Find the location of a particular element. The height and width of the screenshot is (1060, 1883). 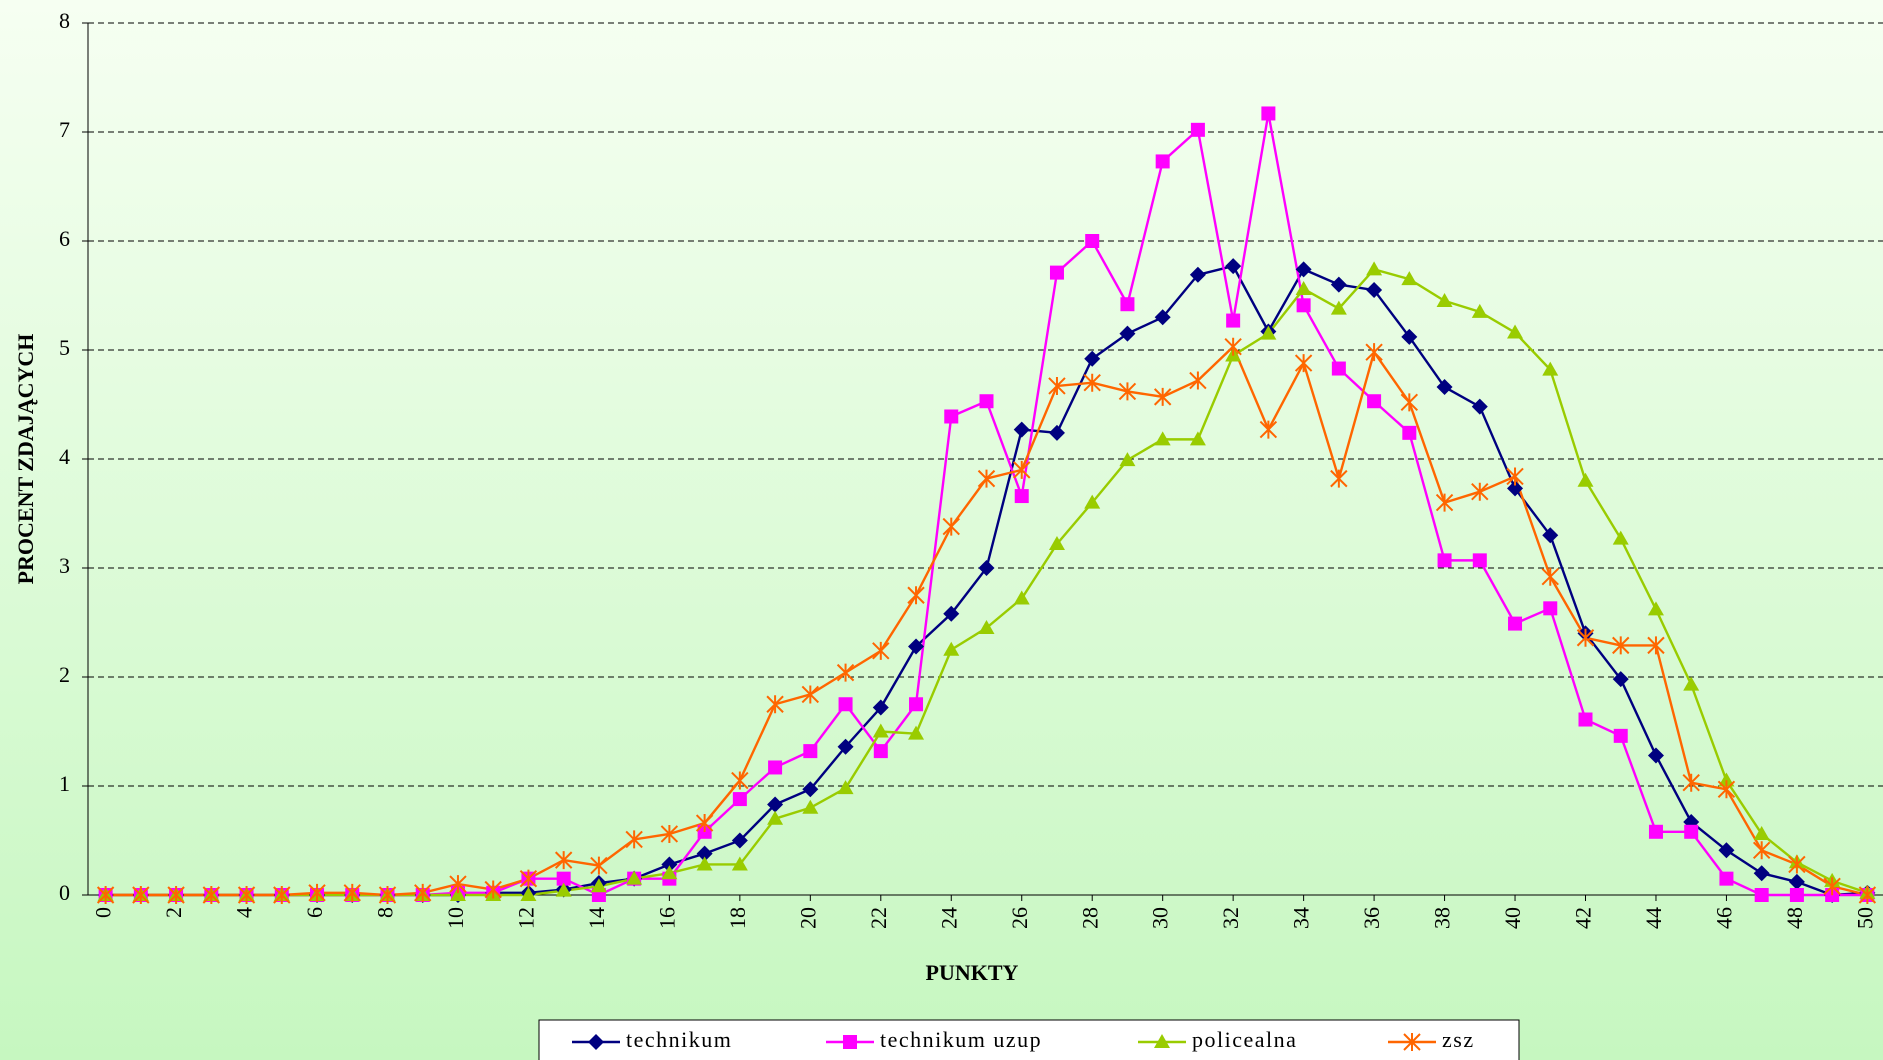

x-tick-label: 42 is located at coordinates (1583, 918).